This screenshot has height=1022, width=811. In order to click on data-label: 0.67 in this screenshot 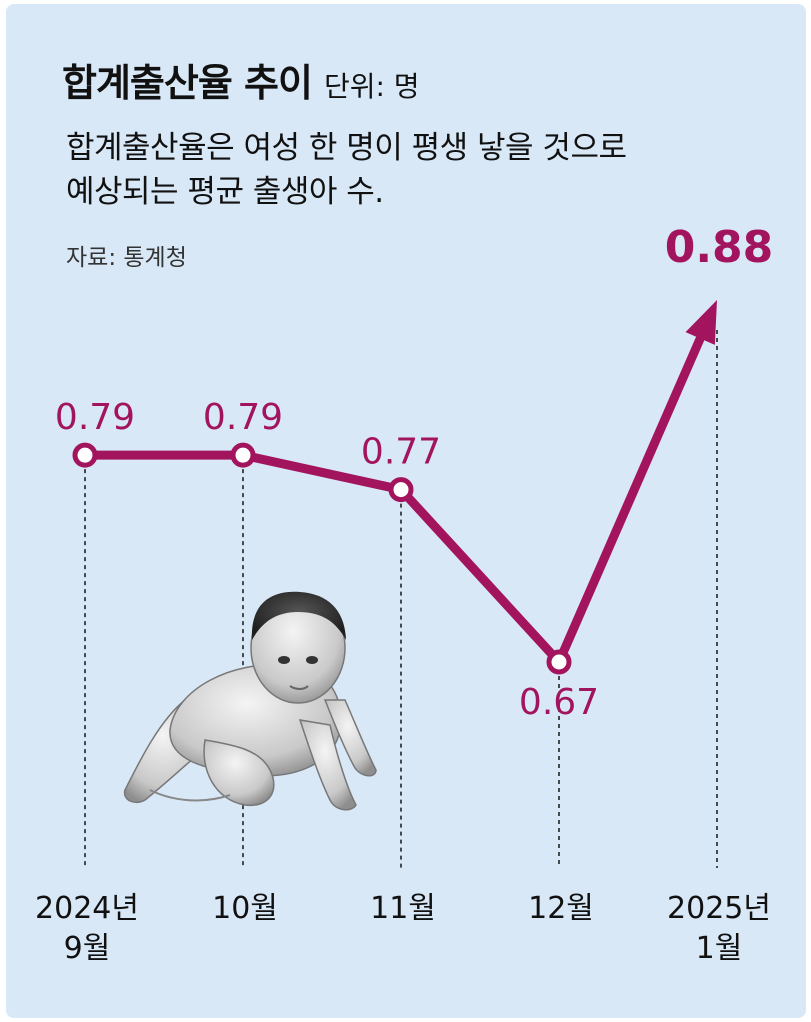, I will do `click(559, 702)`.